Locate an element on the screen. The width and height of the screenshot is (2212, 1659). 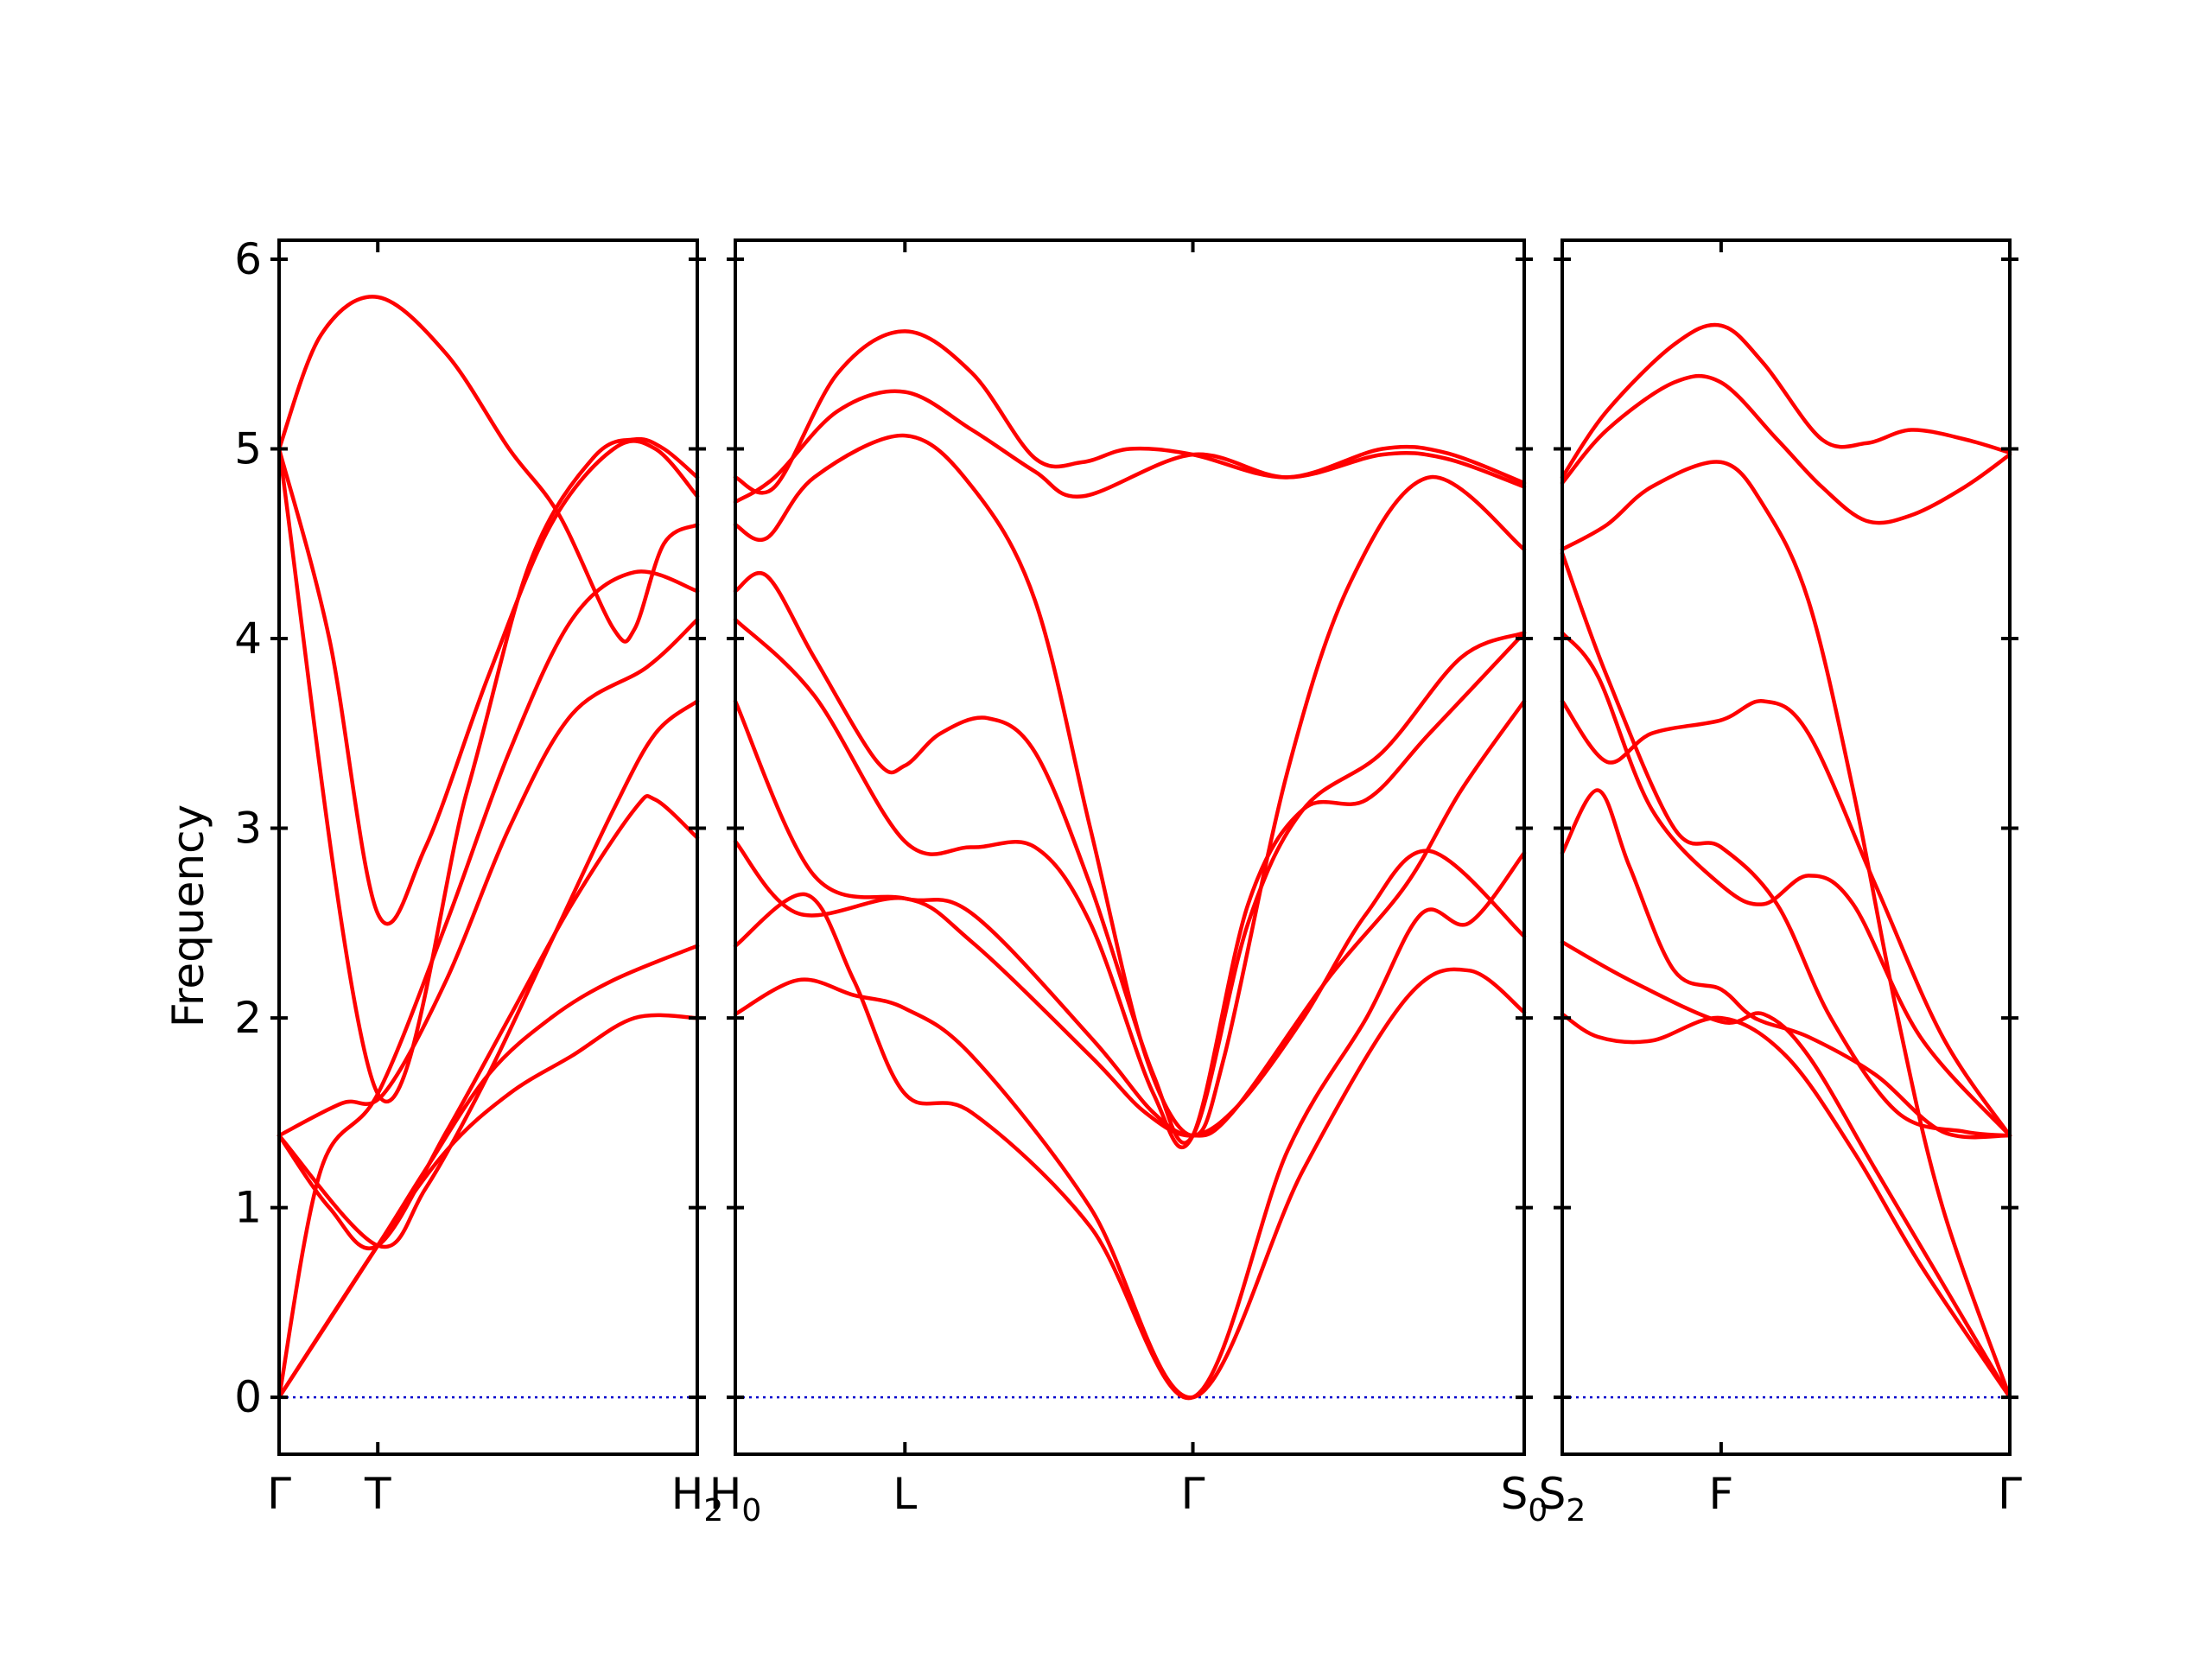
x-tick-label: H0 is located at coordinates (735, 1499).